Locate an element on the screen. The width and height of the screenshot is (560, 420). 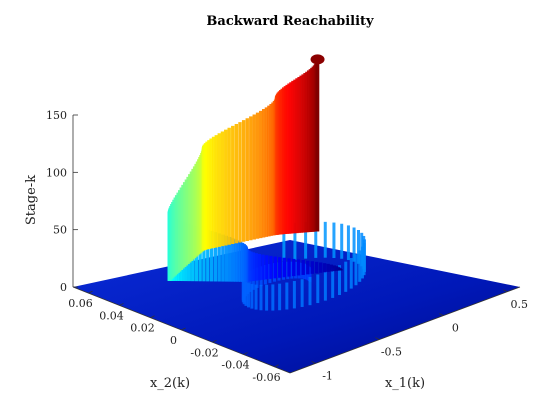
x1-tick-label: 0 is located at coordinates (455, 328).